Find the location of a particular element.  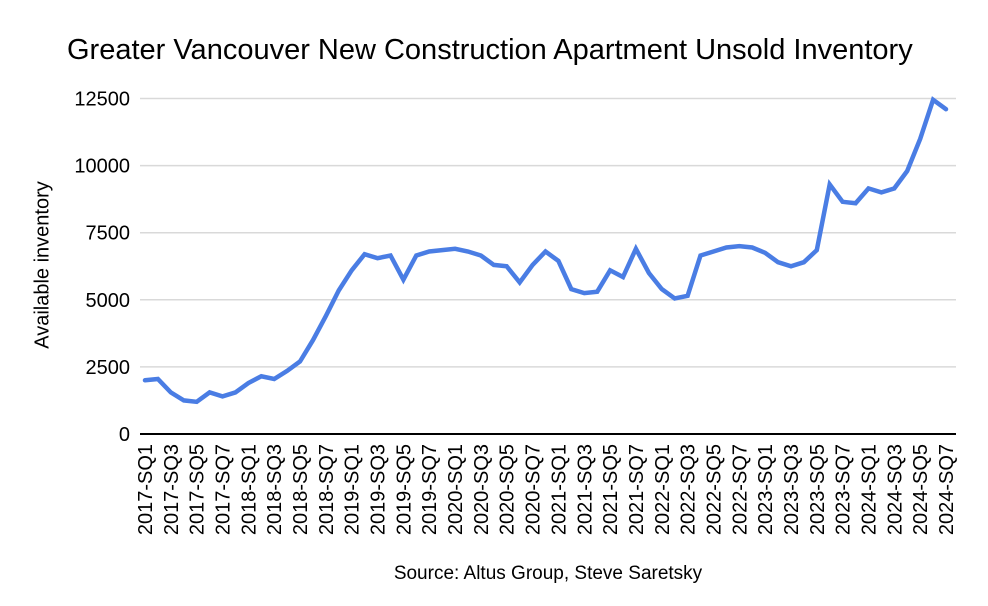

y-tick-label: 7500 is located at coordinates (108, 234).